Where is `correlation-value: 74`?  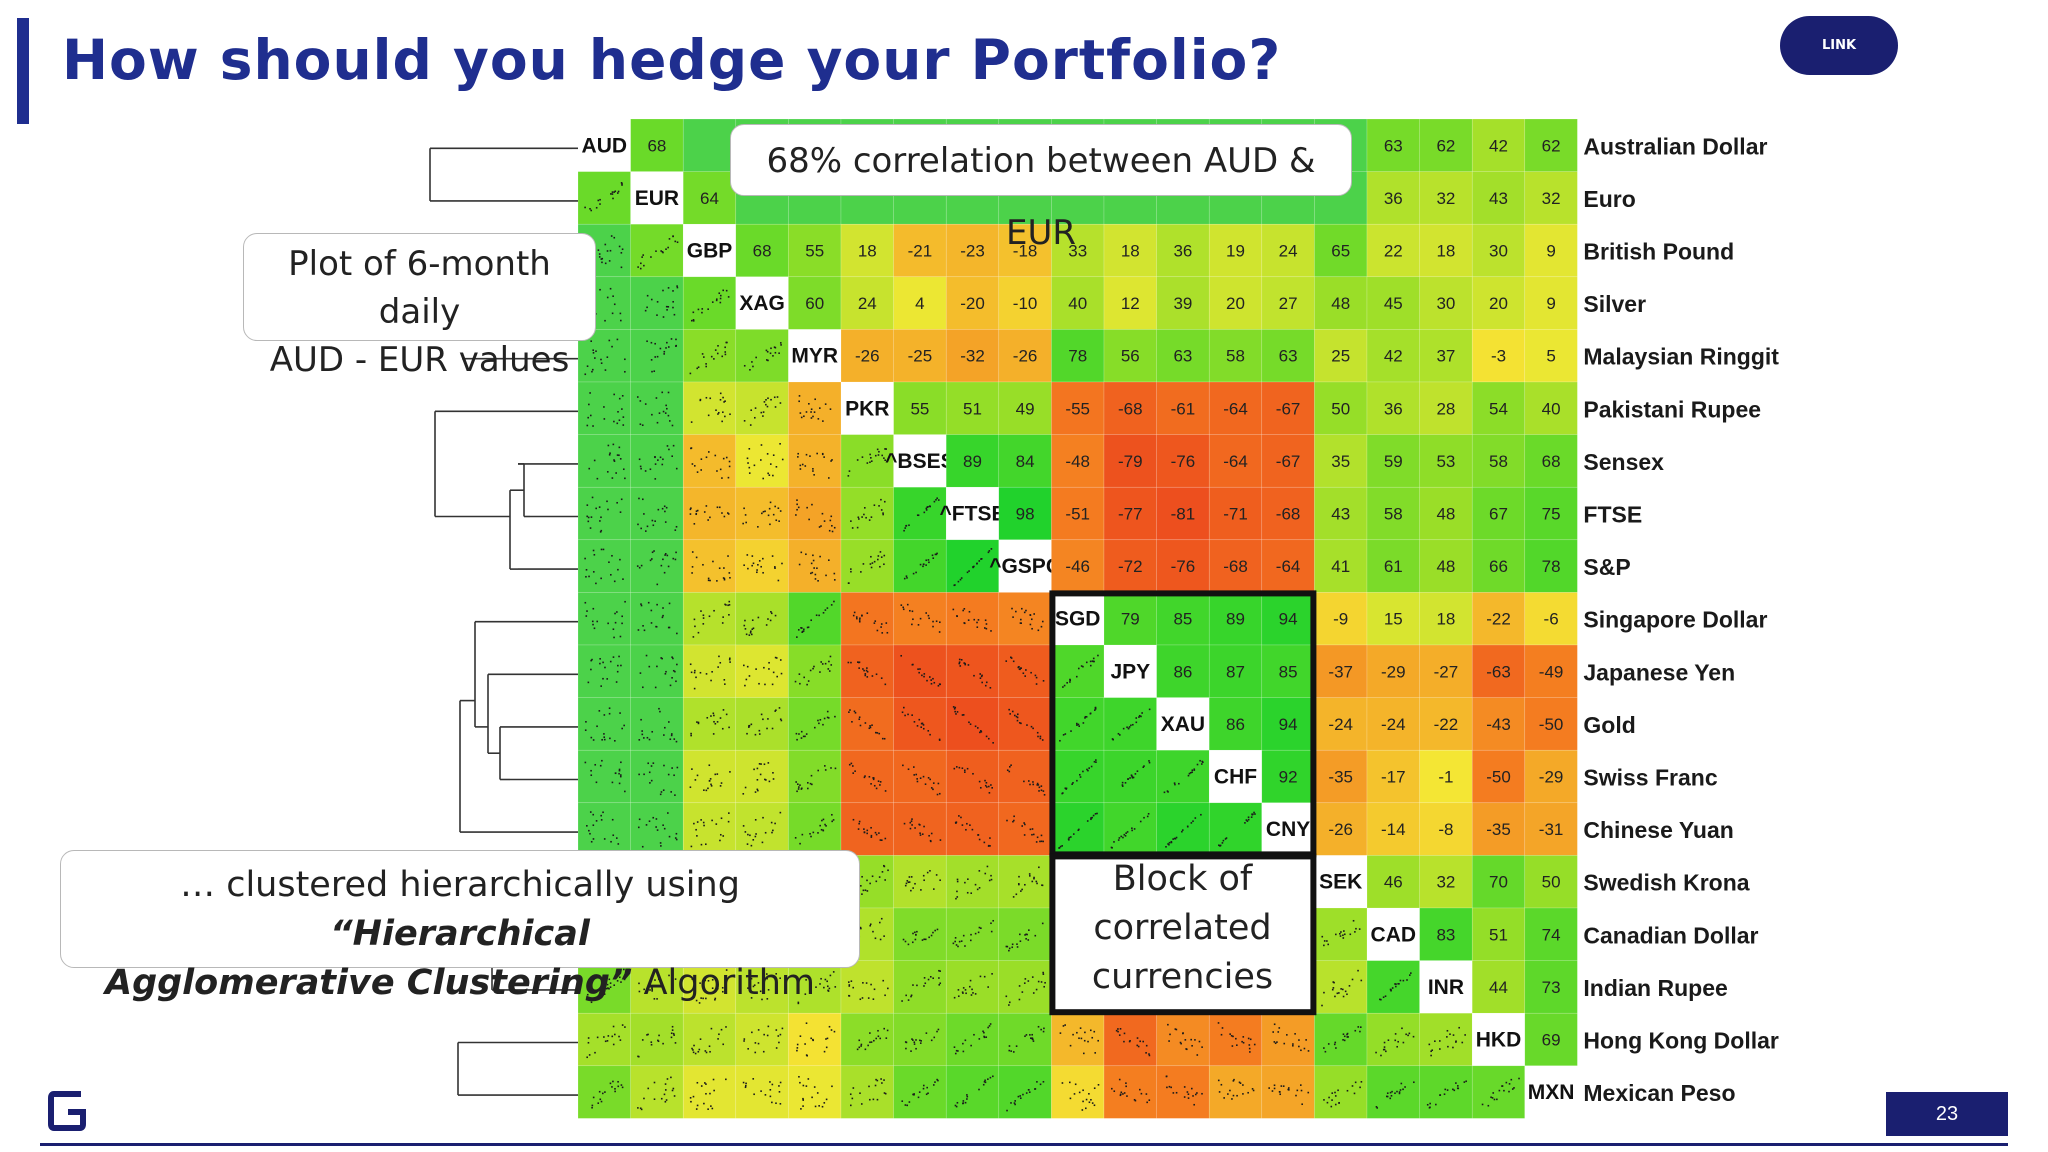
correlation-value: 74 is located at coordinates (1551, 934).